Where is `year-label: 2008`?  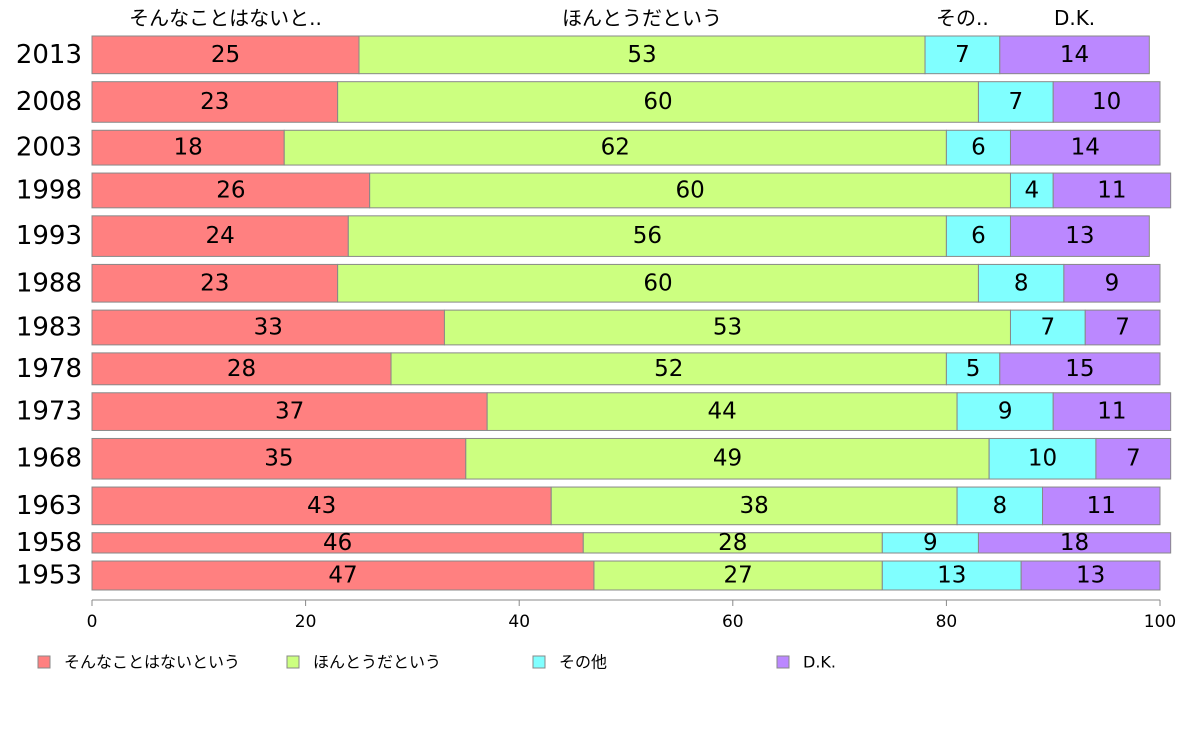
year-label: 2008 is located at coordinates (49, 102).